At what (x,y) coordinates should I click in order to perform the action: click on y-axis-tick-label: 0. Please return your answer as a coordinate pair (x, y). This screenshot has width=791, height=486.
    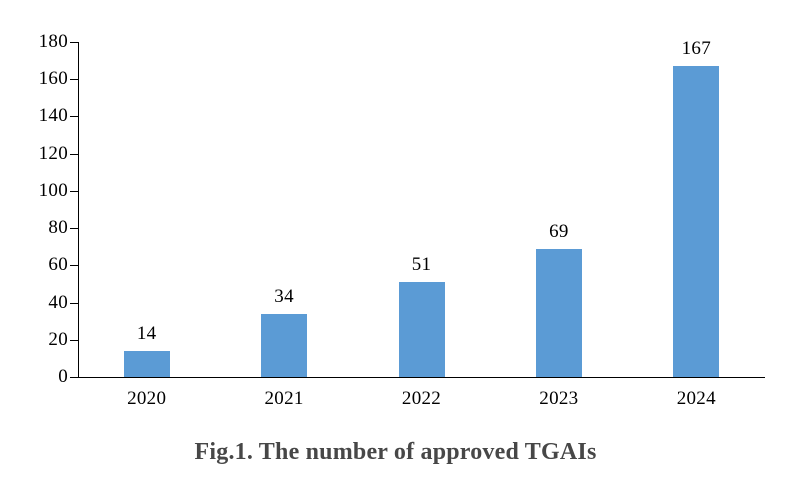
    Looking at the image, I should click on (63, 376).